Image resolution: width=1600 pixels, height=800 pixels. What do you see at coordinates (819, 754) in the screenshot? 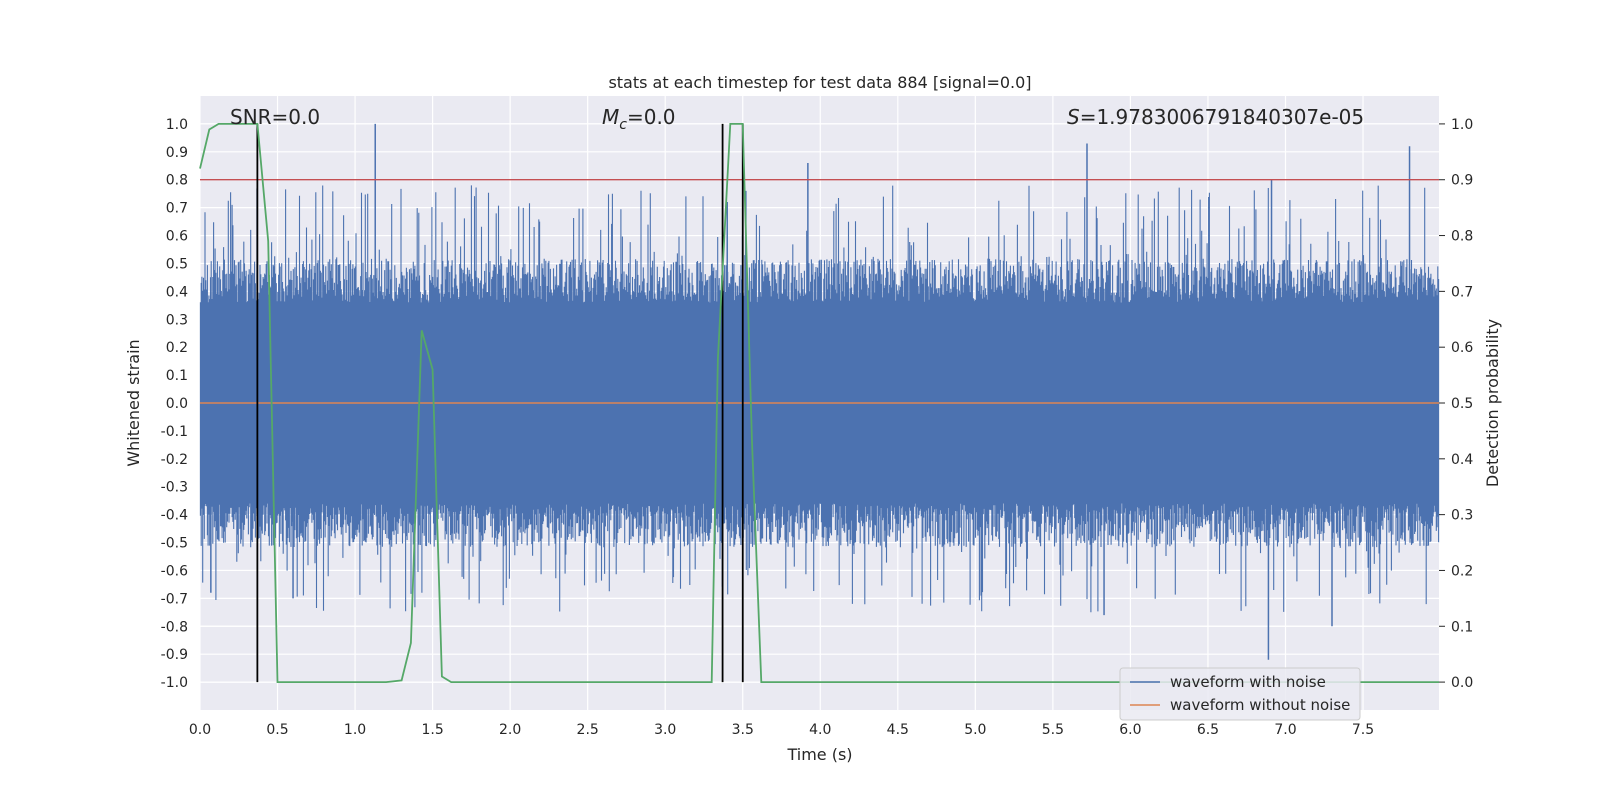
I see `x-axis-label: Time (s)` at bounding box center [819, 754].